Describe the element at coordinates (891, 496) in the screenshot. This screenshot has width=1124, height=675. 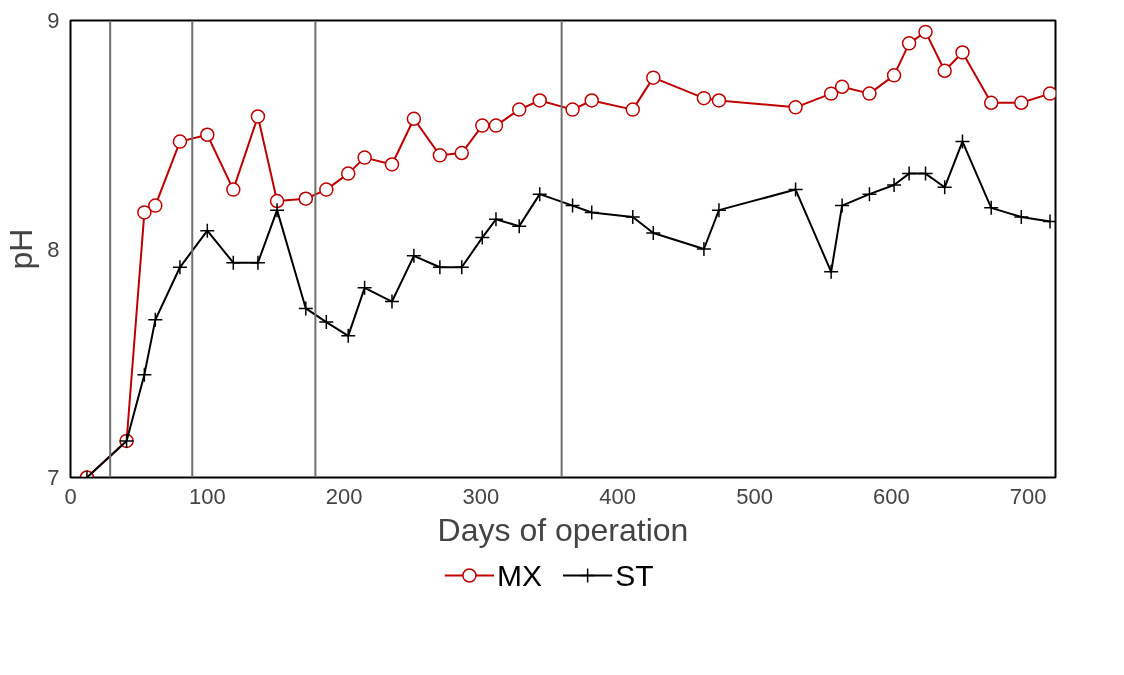
I see `x-tick-label: 600` at that location.